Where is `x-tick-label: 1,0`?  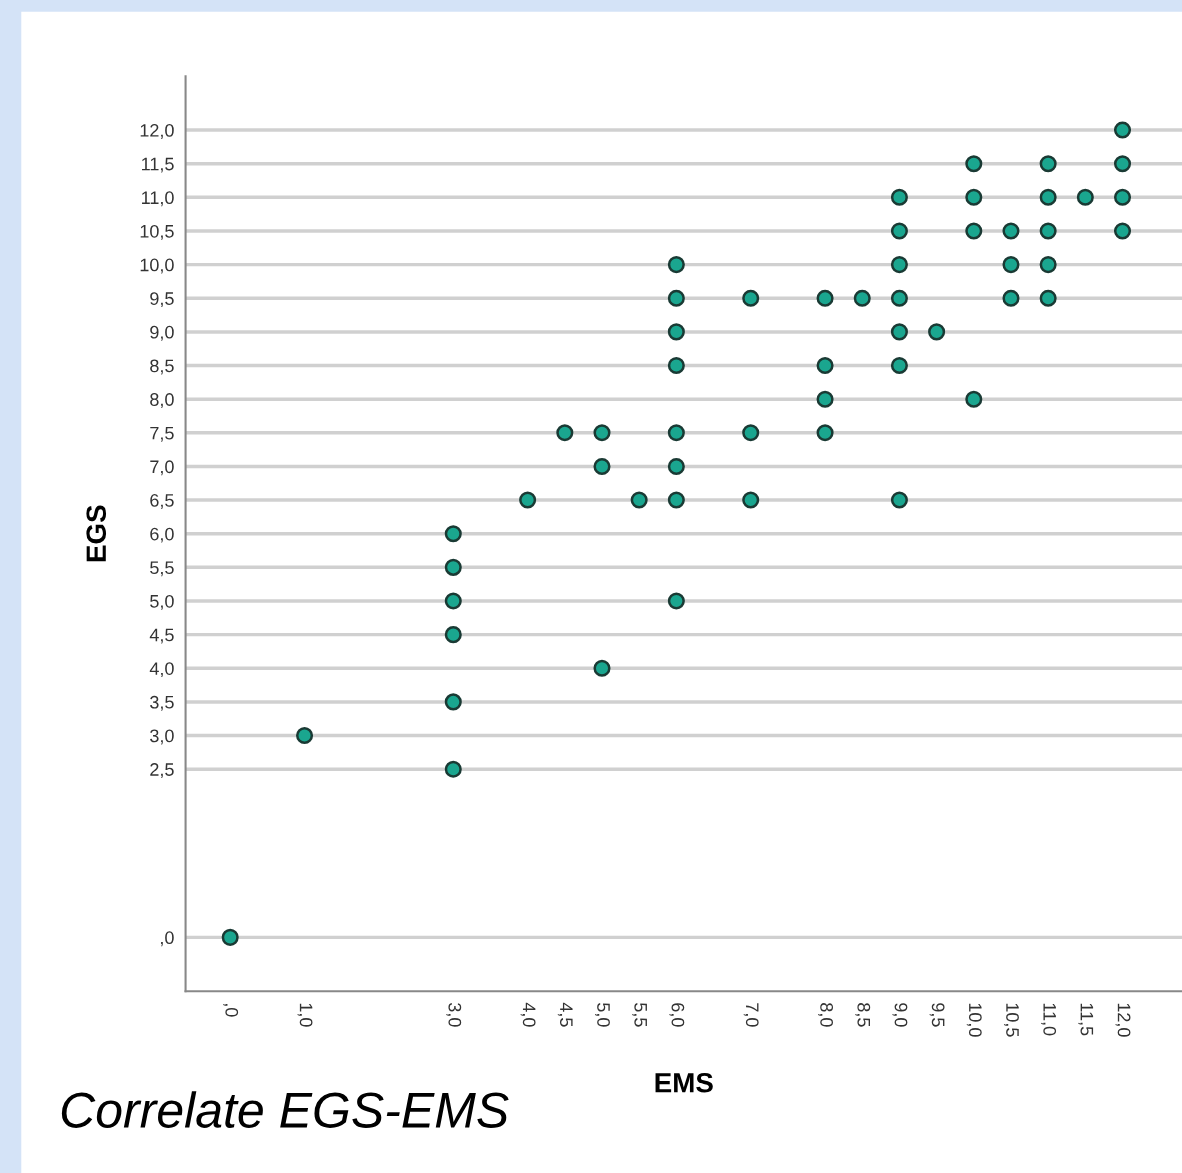
x-tick-label: 1,0 is located at coordinates (305, 1015).